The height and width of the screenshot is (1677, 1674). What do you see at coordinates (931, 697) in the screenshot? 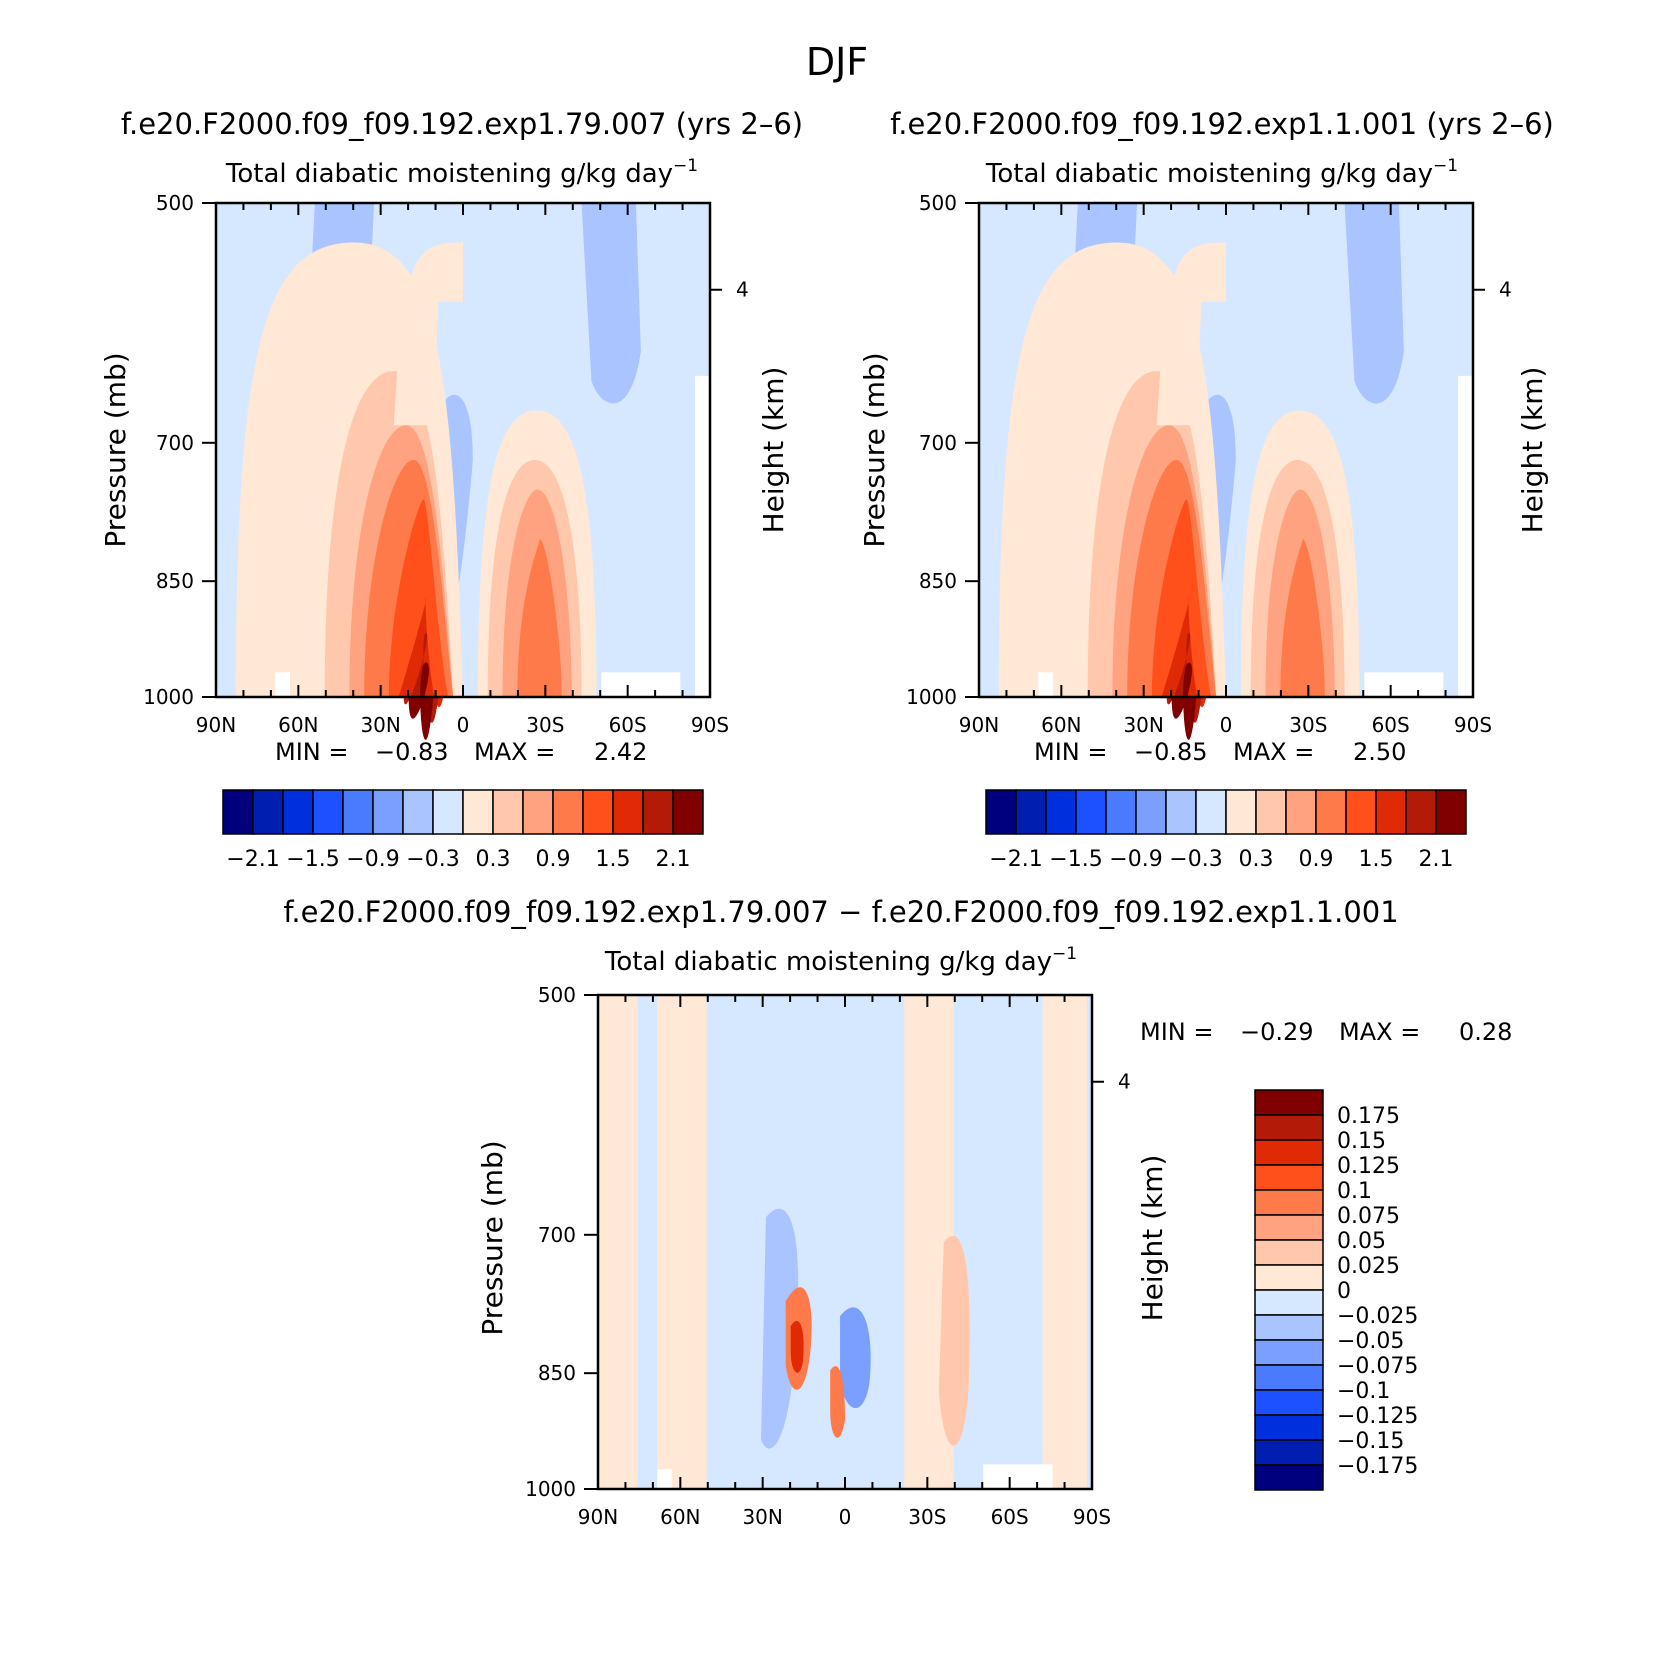
I see `y-tick-label: 1000` at bounding box center [931, 697].